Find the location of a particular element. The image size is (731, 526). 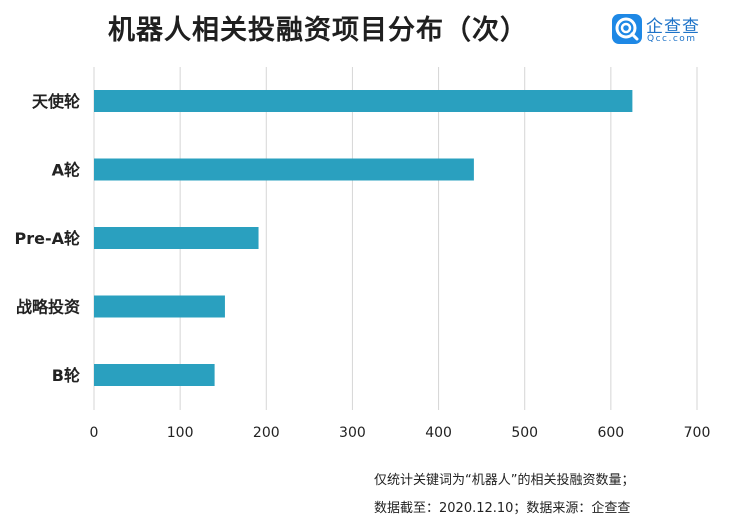

x-tick-label: 0 is located at coordinates (94, 433).